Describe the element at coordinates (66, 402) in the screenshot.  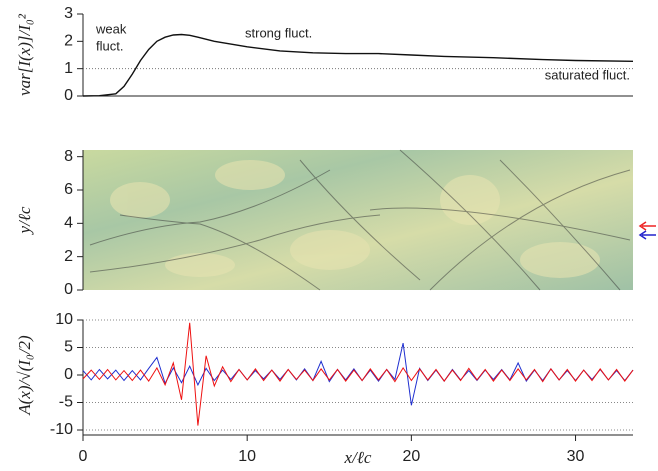
I see `y-tick-label: -5` at that location.